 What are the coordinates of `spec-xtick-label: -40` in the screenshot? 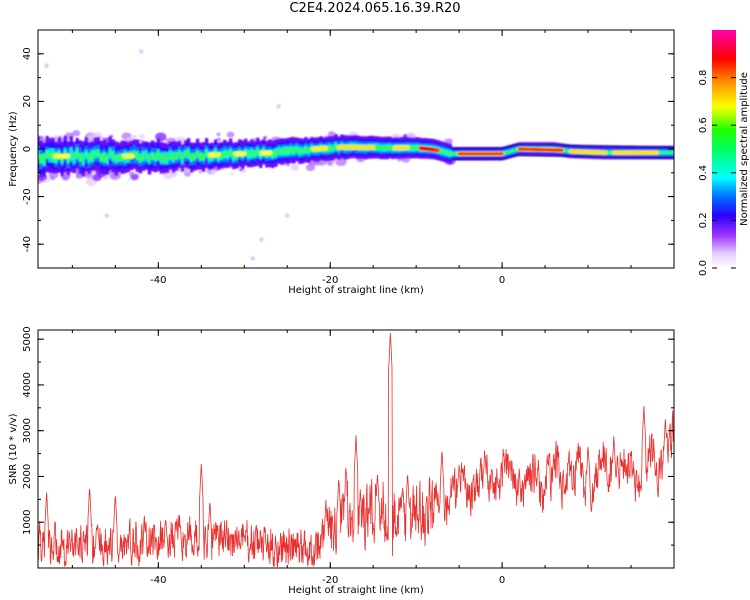 It's located at (158, 280).